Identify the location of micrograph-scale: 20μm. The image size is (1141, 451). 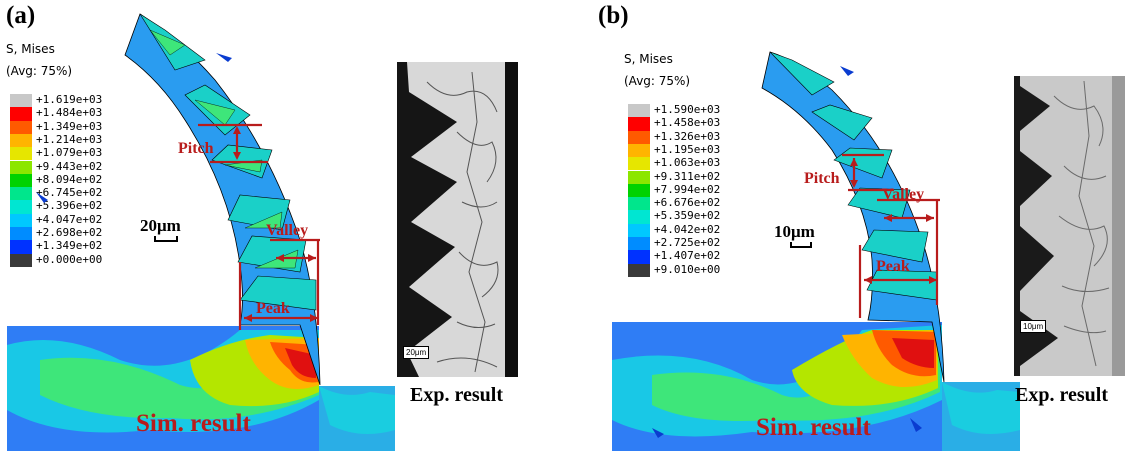
(416, 352).